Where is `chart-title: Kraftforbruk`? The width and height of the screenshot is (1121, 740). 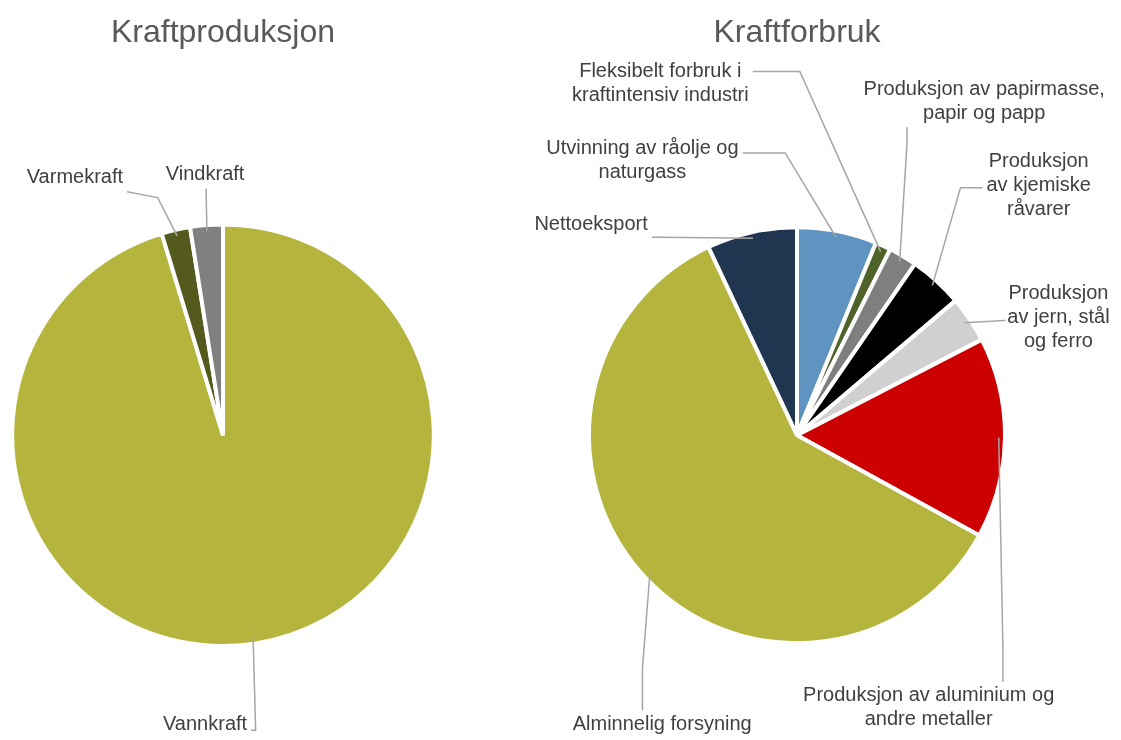 chart-title: Kraftforbruk is located at coordinates (797, 31).